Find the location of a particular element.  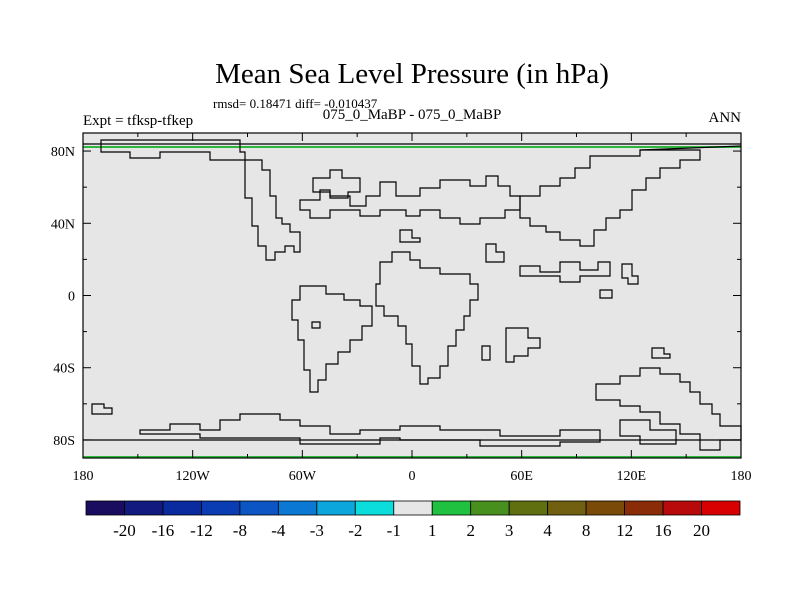

case-label: 075_0_MaBP - 075_0_MaBP is located at coordinates (412, 115).